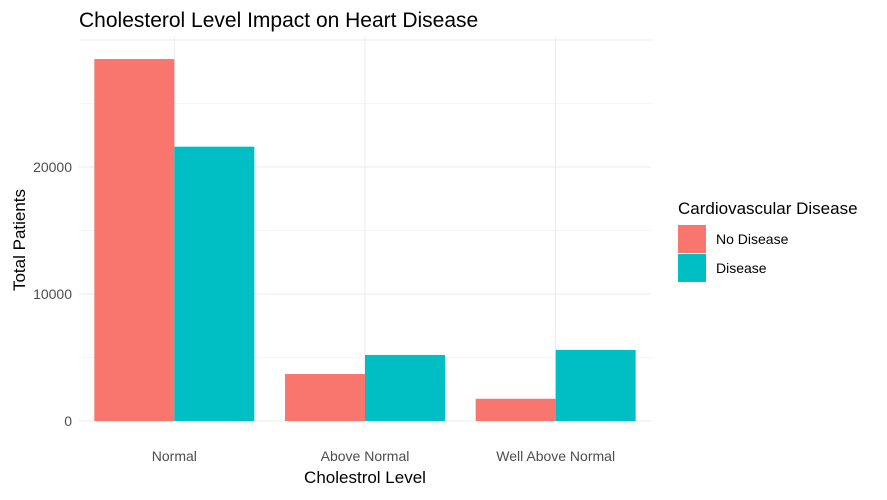 This screenshot has width=887, height=500. I want to click on y-tick-label: 0, so click(68, 421).